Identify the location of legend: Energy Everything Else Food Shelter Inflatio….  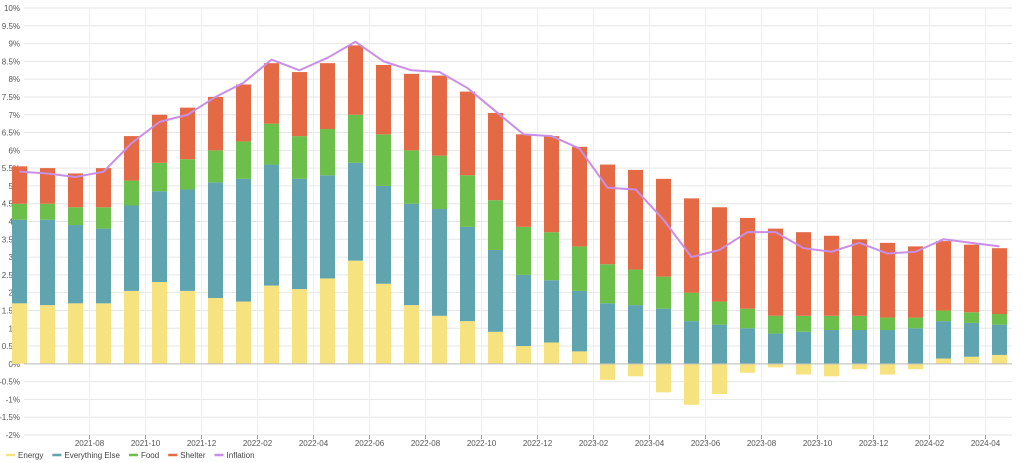
(130, 455).